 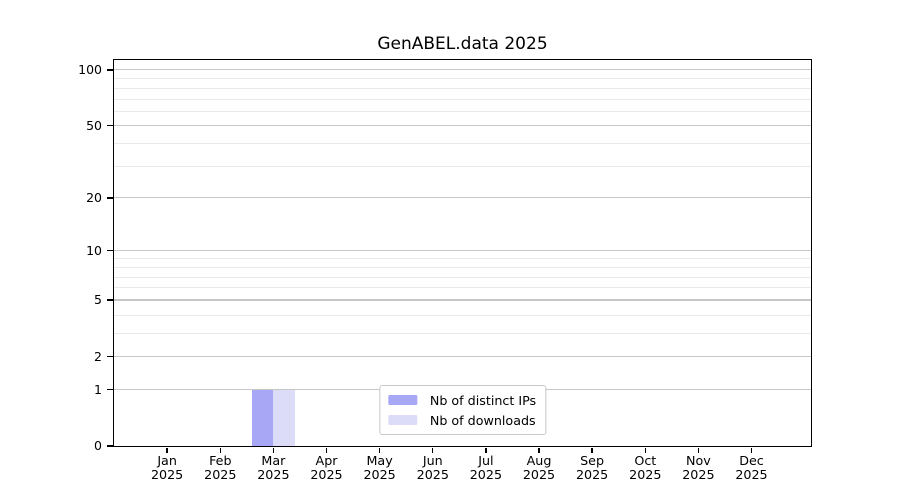 I want to click on x-tick-month: Jun, so click(x=432, y=460).